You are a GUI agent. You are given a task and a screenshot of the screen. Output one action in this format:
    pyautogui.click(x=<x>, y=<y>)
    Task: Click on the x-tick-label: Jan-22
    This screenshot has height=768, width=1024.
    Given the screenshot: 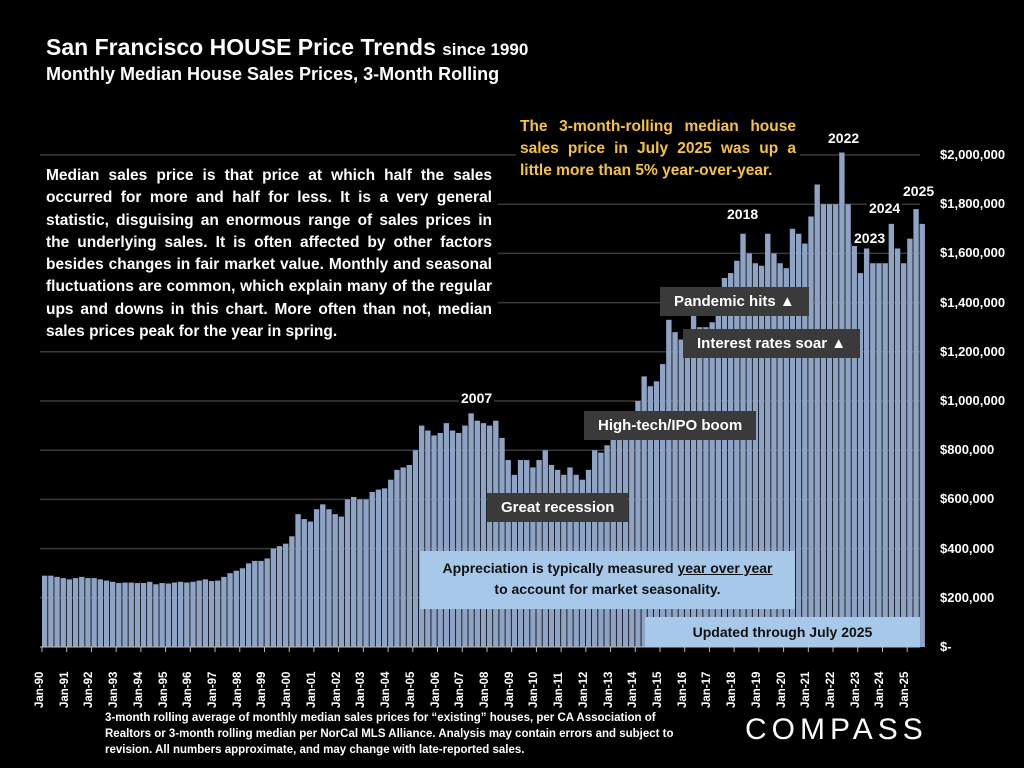 What is the action you would take?
    pyautogui.click(x=831, y=689)
    